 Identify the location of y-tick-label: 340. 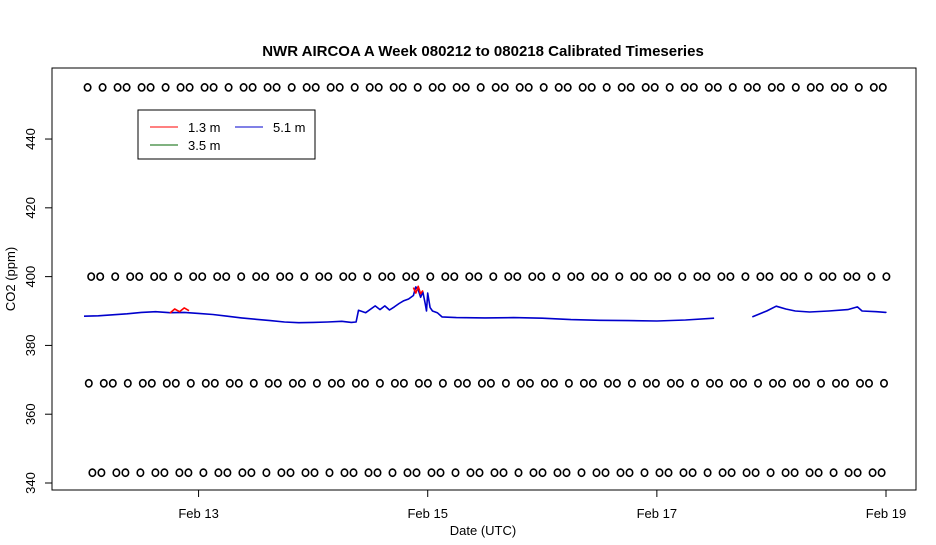
(30, 483).